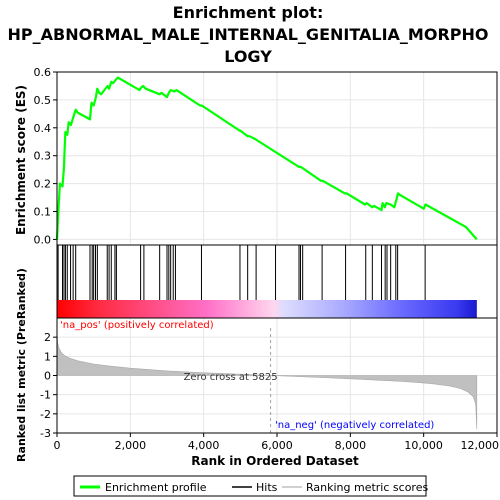 This screenshot has height=500, width=500. What do you see at coordinates (156, 487) in the screenshot?
I see `legend-label-enrichment-profile: Enrichment profile` at bounding box center [156, 487].